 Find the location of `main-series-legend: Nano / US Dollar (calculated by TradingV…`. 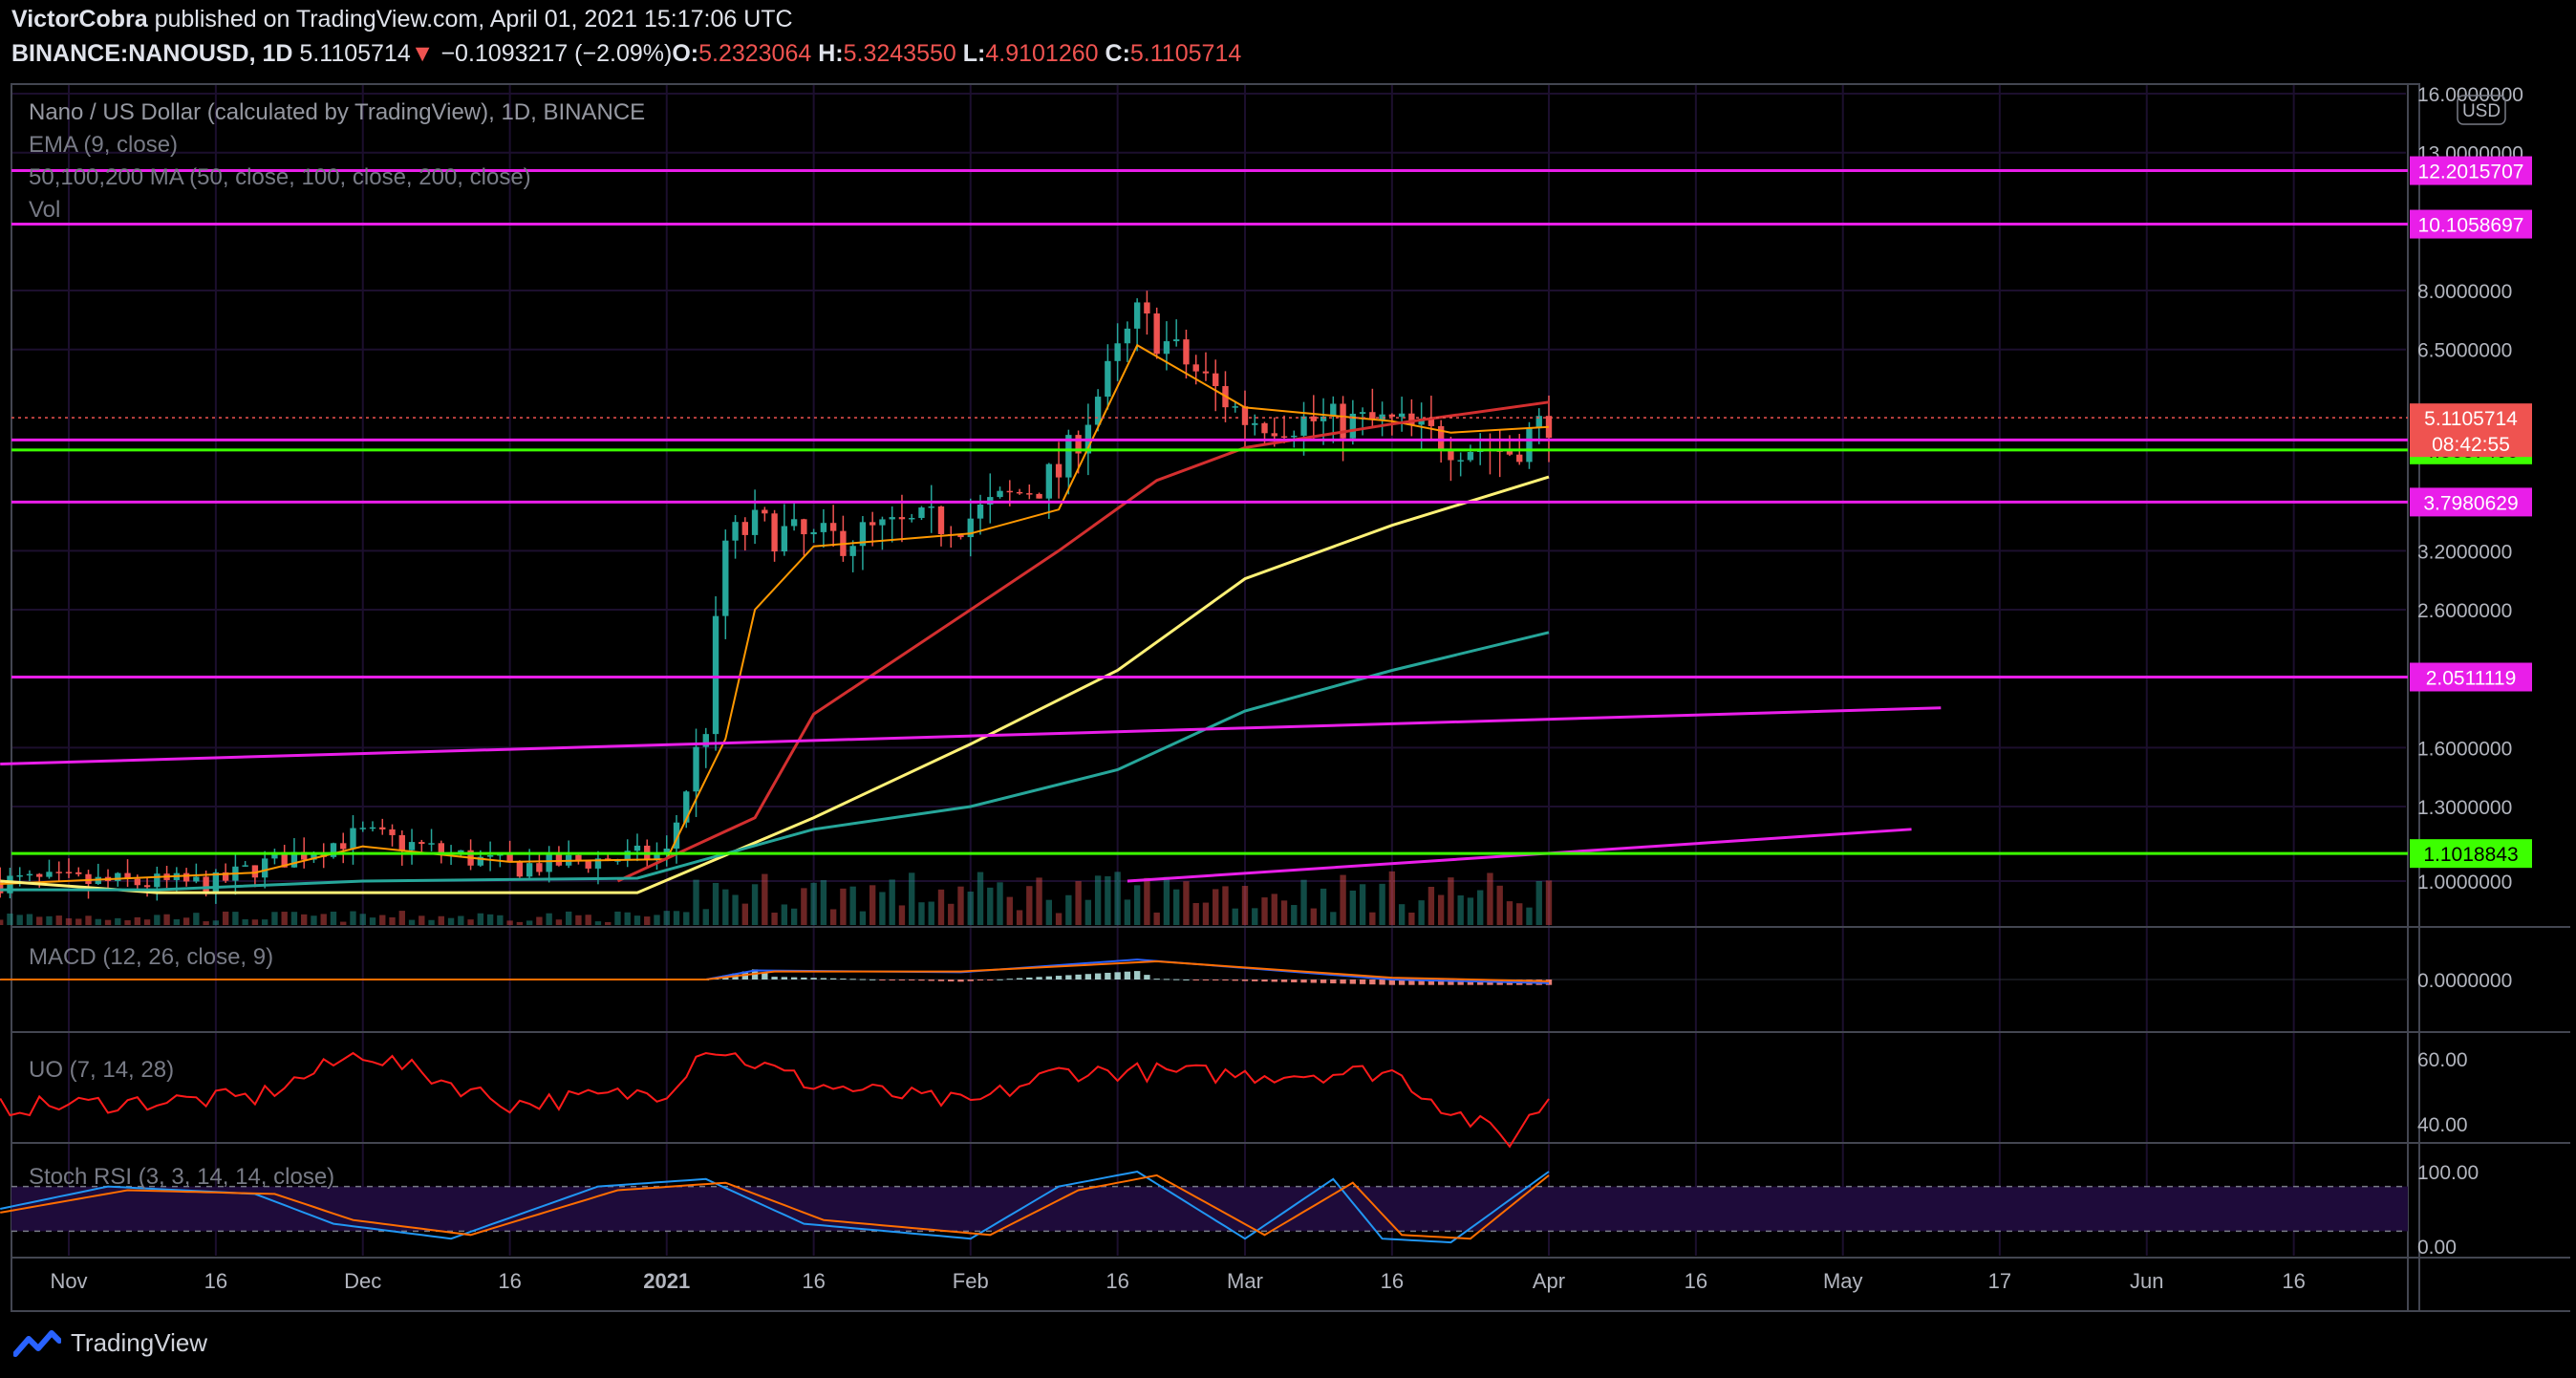

main-series-legend: Nano / US Dollar (calculated by TradingV… is located at coordinates (337, 112).